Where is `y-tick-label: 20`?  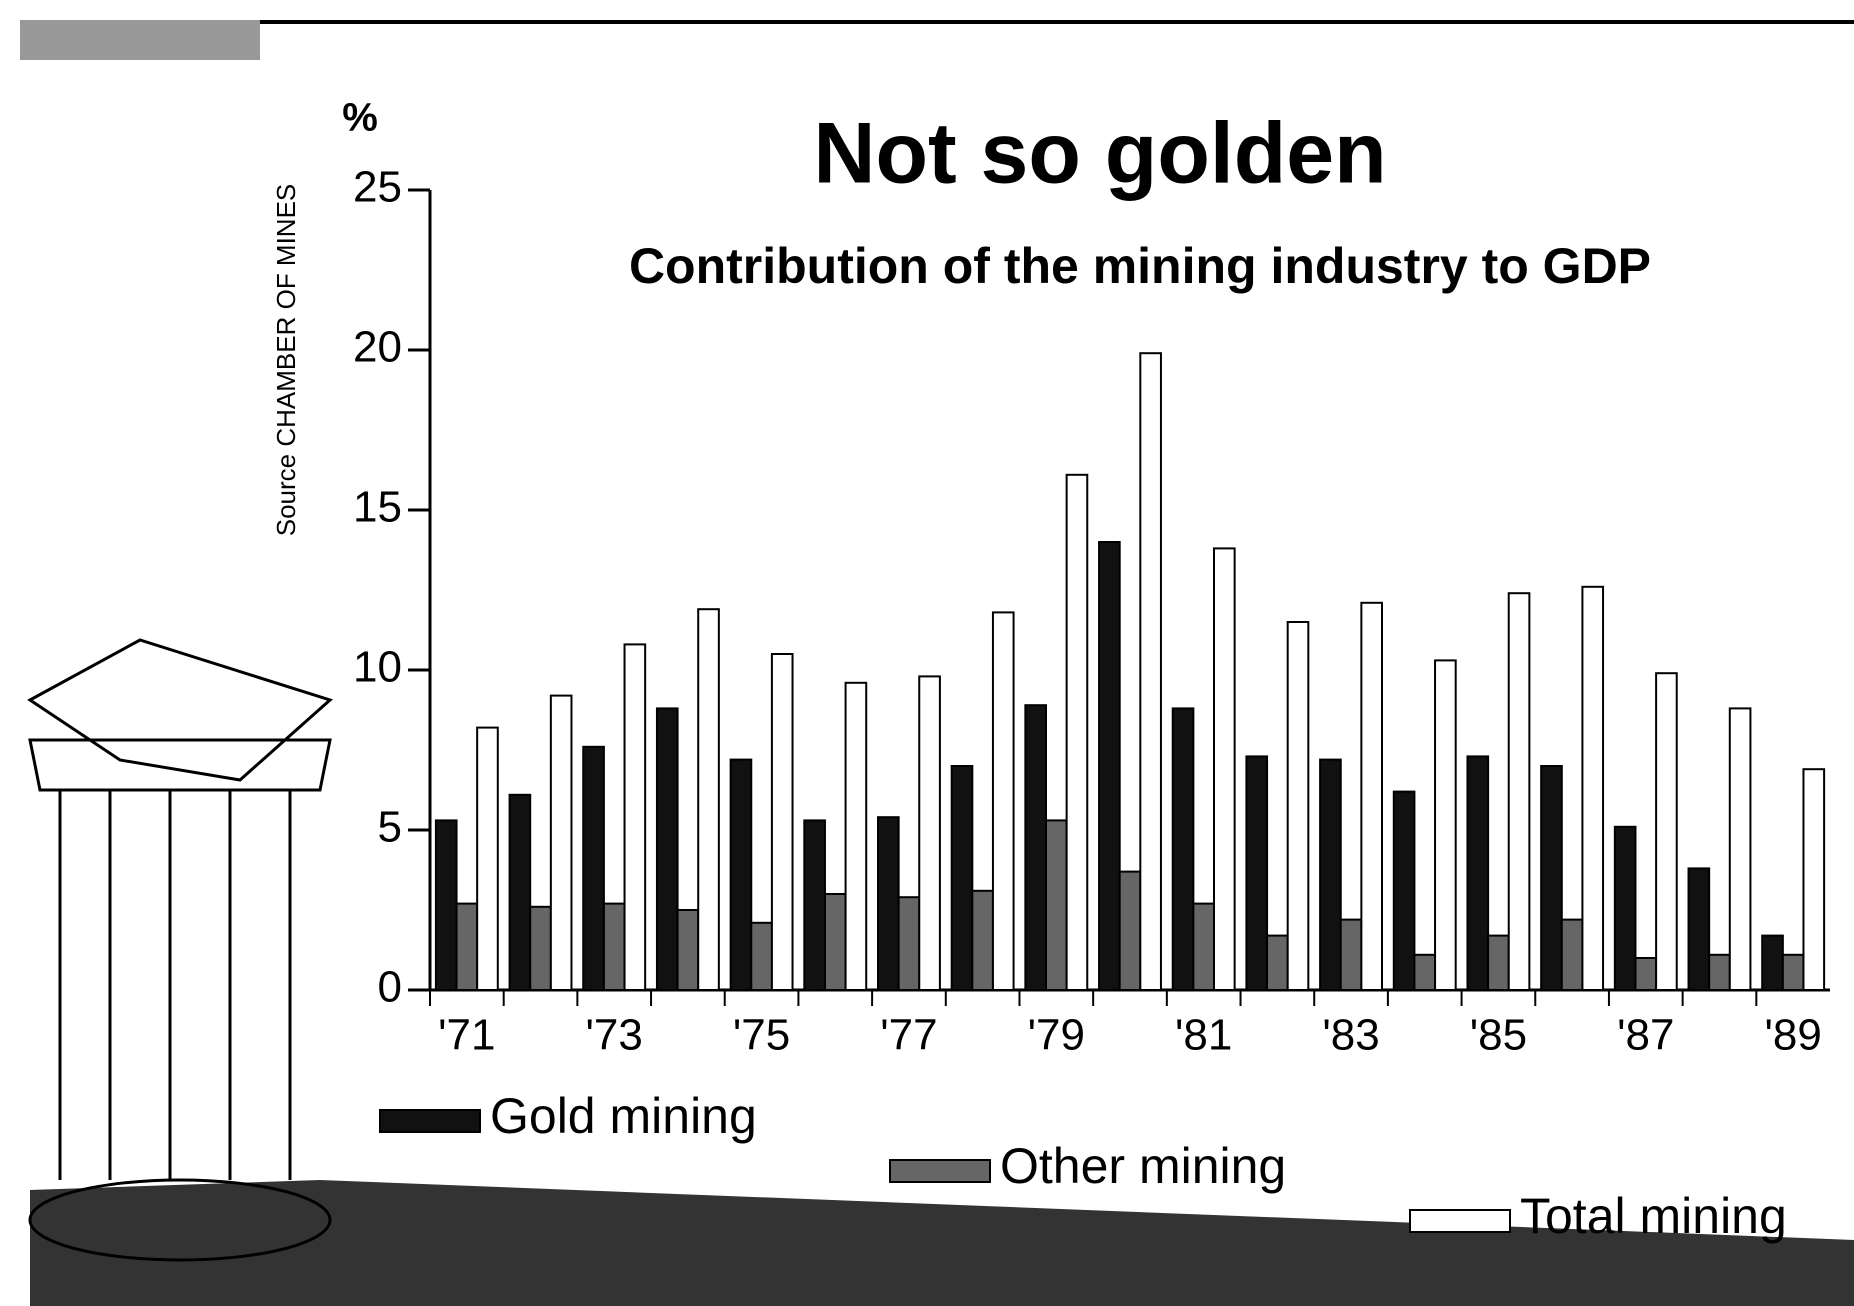
y-tick-label: 20 is located at coordinates (377, 347).